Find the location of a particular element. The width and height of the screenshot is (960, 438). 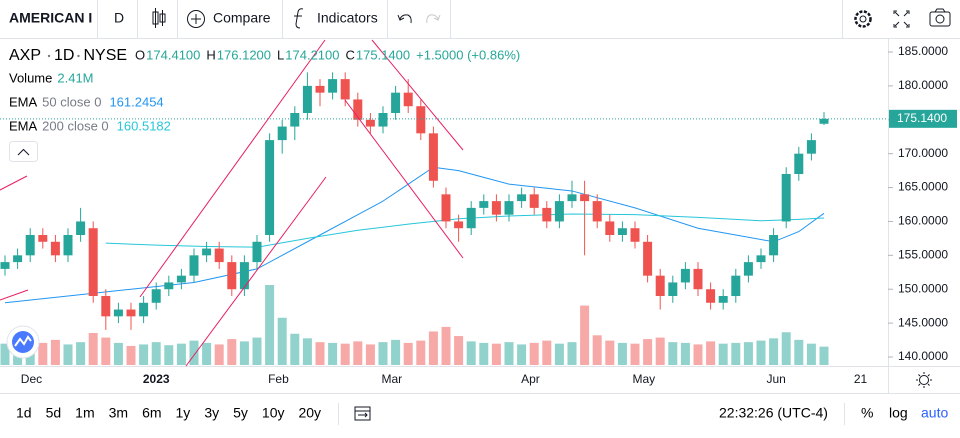

x-tick-label: Jun is located at coordinates (775, 379).